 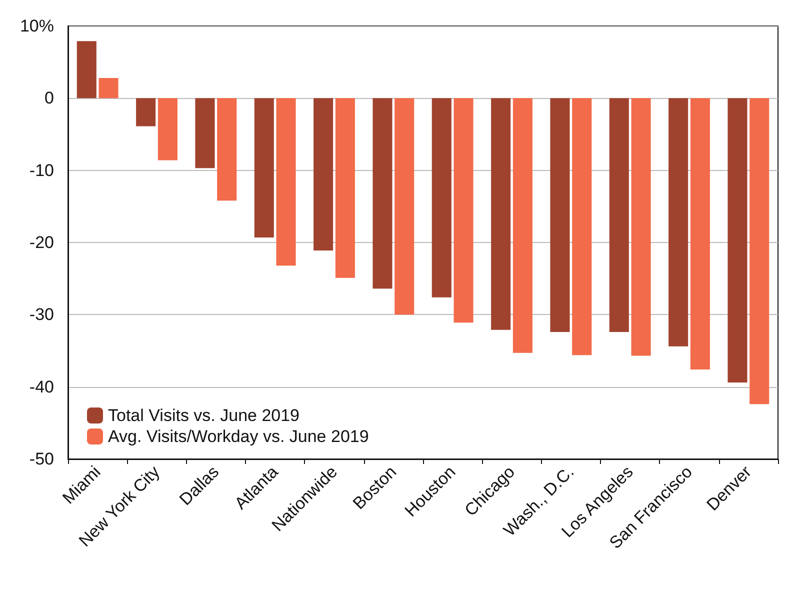 I want to click on y-tick-label: -50, so click(x=41, y=459).